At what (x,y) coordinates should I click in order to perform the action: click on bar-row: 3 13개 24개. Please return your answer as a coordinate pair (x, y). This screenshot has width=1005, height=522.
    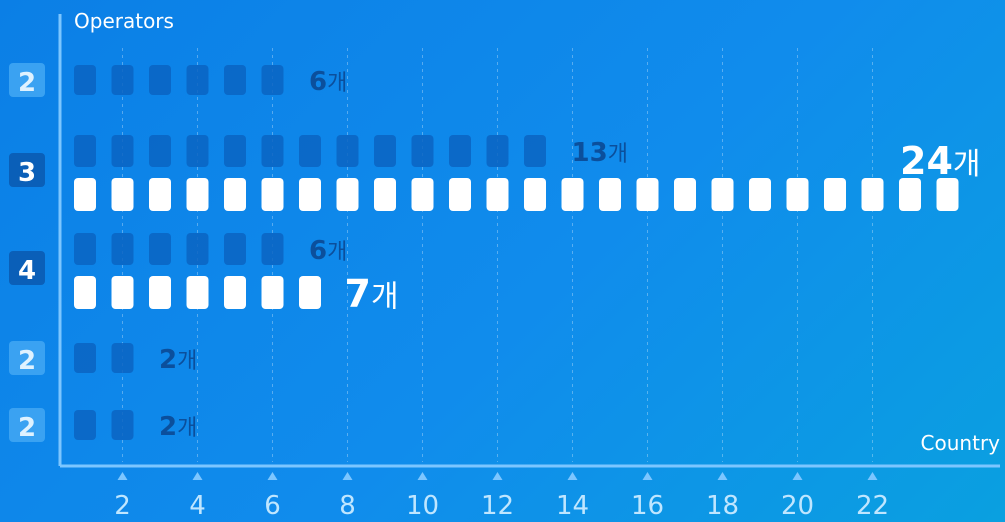
    Looking at the image, I should click on (495, 173).